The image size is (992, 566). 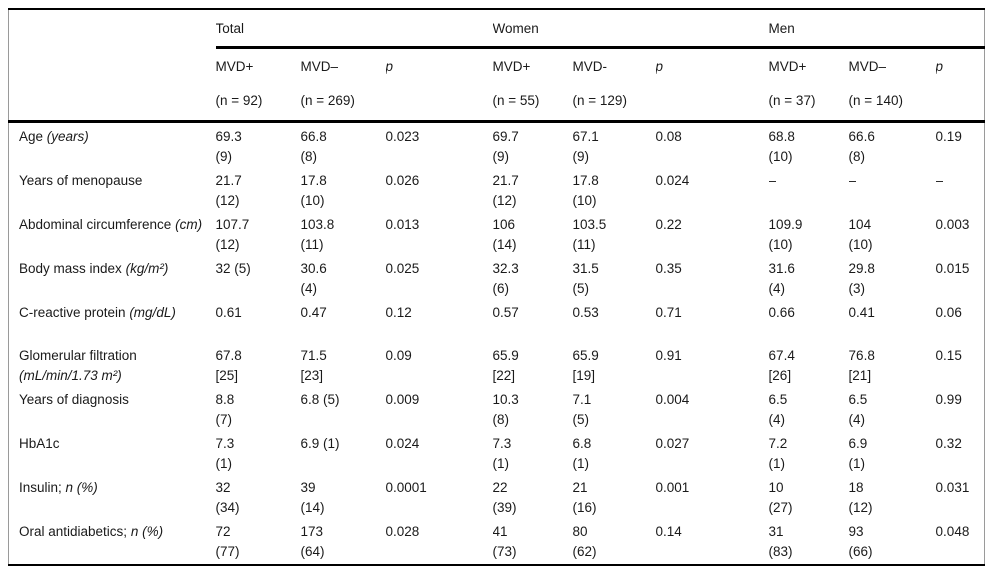 What do you see at coordinates (785, 234) in the screenshot?
I see `value-cell: 109.9 (10)` at bounding box center [785, 234].